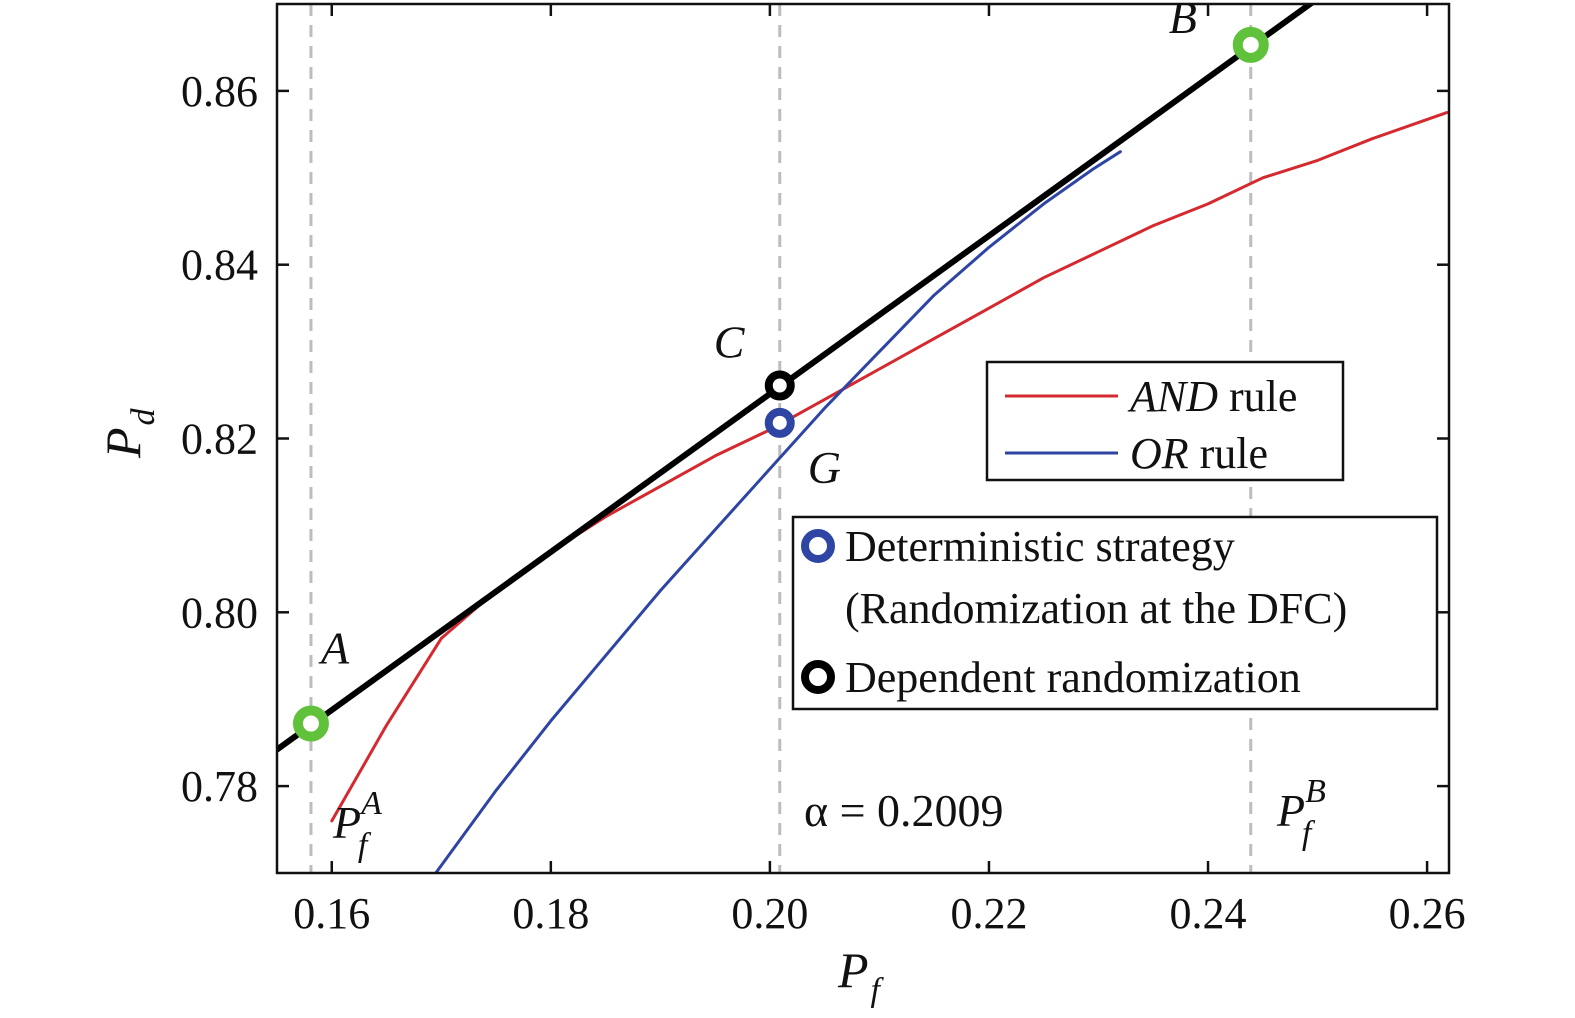 The image size is (1575, 1018). I want to click on x-tick-label: 0.18, so click(550, 913).